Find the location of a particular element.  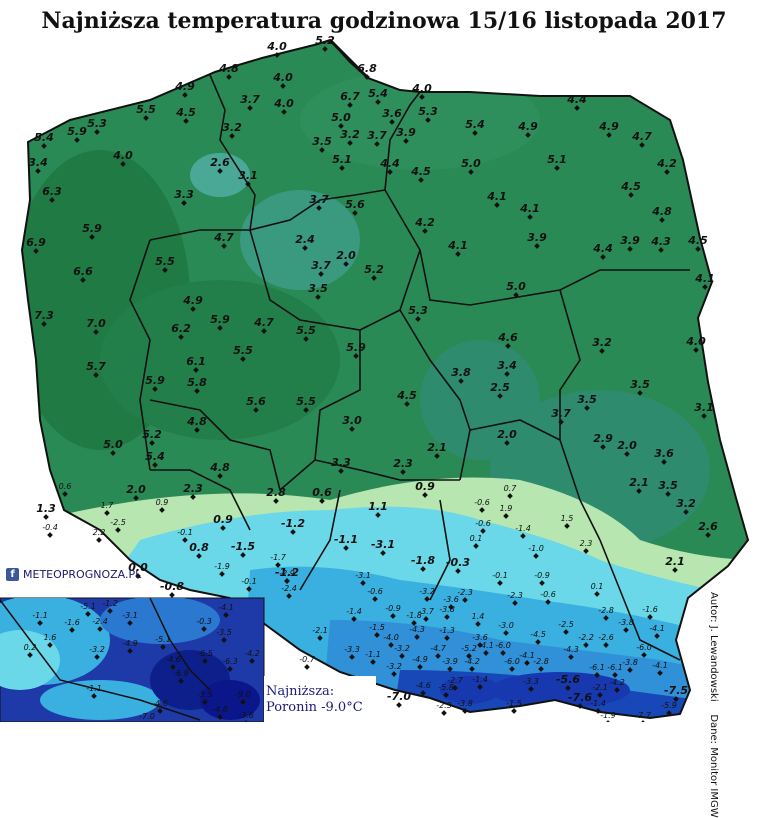

facebook-icon: f is located at coordinates (12, 574).